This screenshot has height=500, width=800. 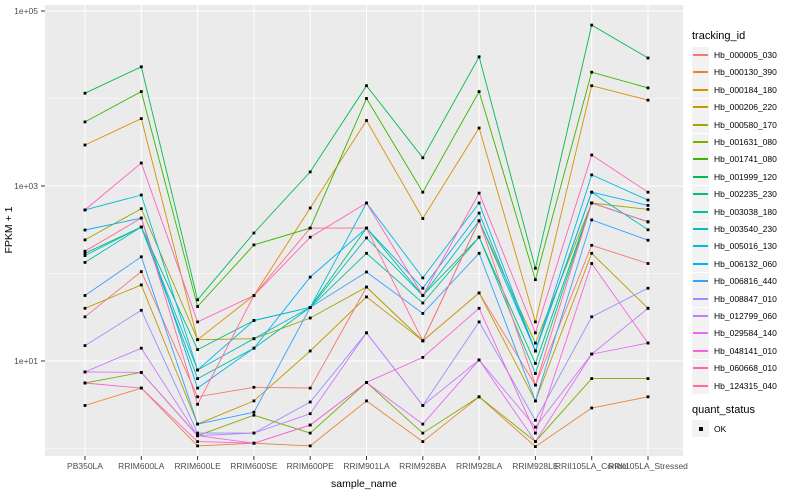 I want to click on y-tick-label: 1e+03, so click(x=26, y=186).